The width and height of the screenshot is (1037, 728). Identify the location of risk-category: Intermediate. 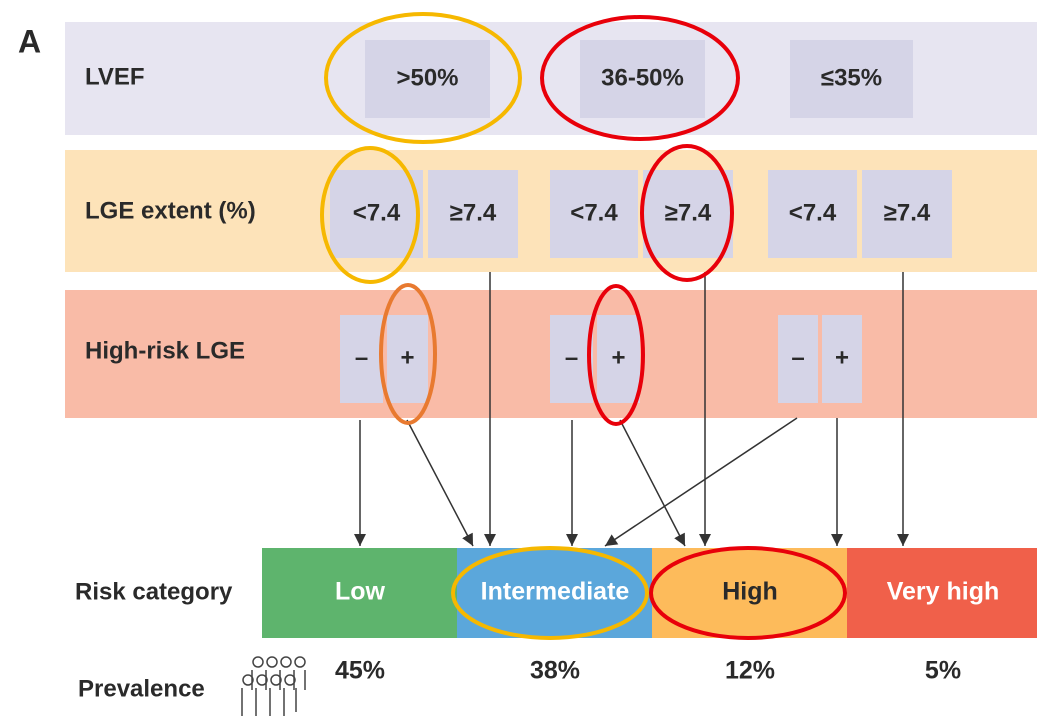
(555, 592).